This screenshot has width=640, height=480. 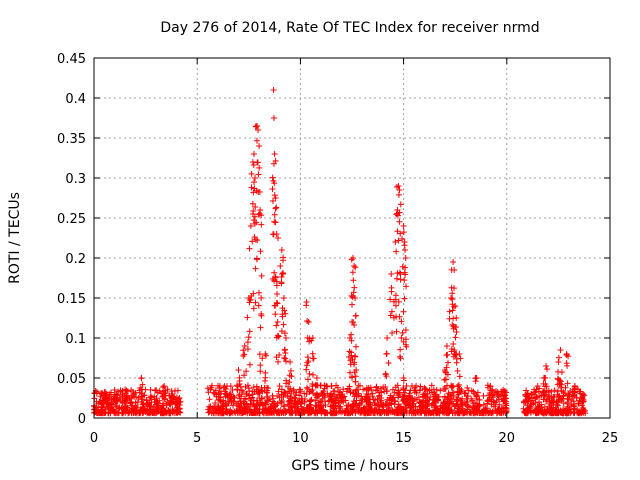 What do you see at coordinates (507, 438) in the screenshot?
I see `x-tick-label: 20` at bounding box center [507, 438].